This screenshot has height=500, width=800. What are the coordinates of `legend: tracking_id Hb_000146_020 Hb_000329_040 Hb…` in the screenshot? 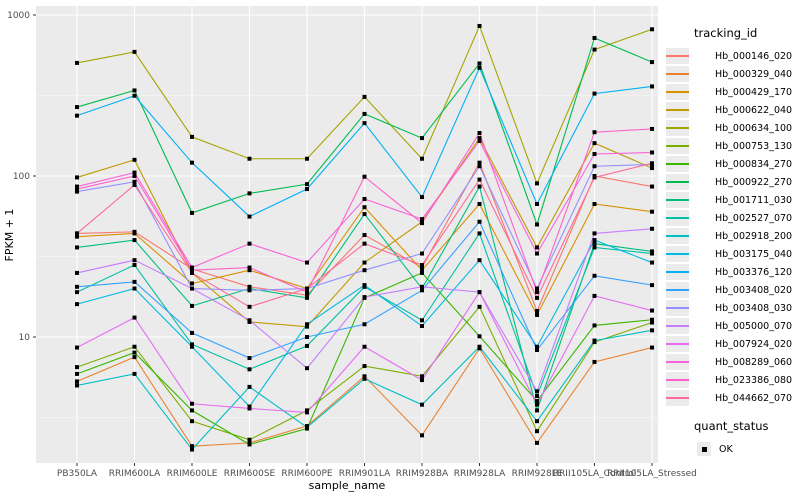 It's located at (733, 242).